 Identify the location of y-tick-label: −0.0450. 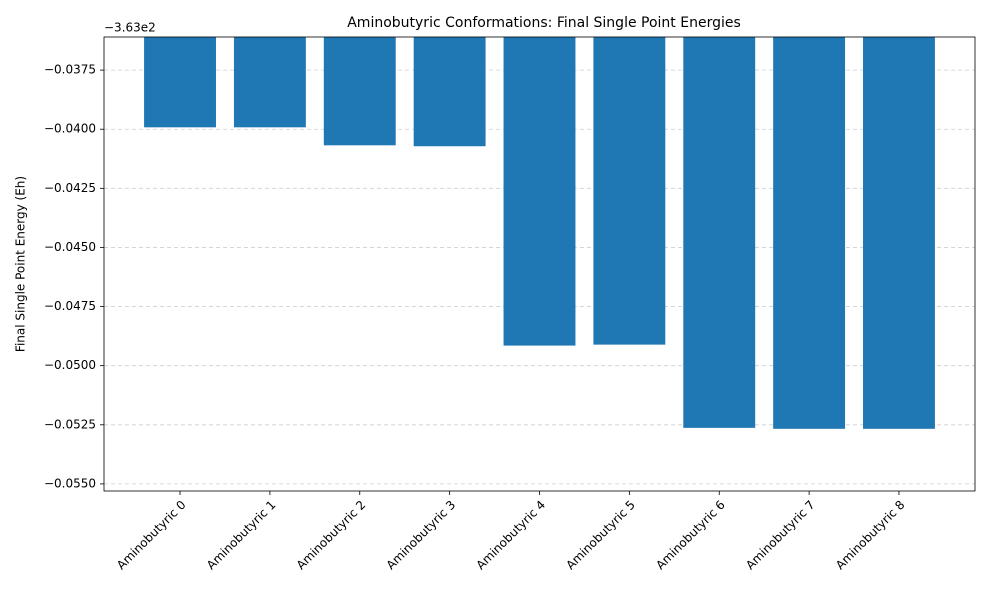
(70, 247).